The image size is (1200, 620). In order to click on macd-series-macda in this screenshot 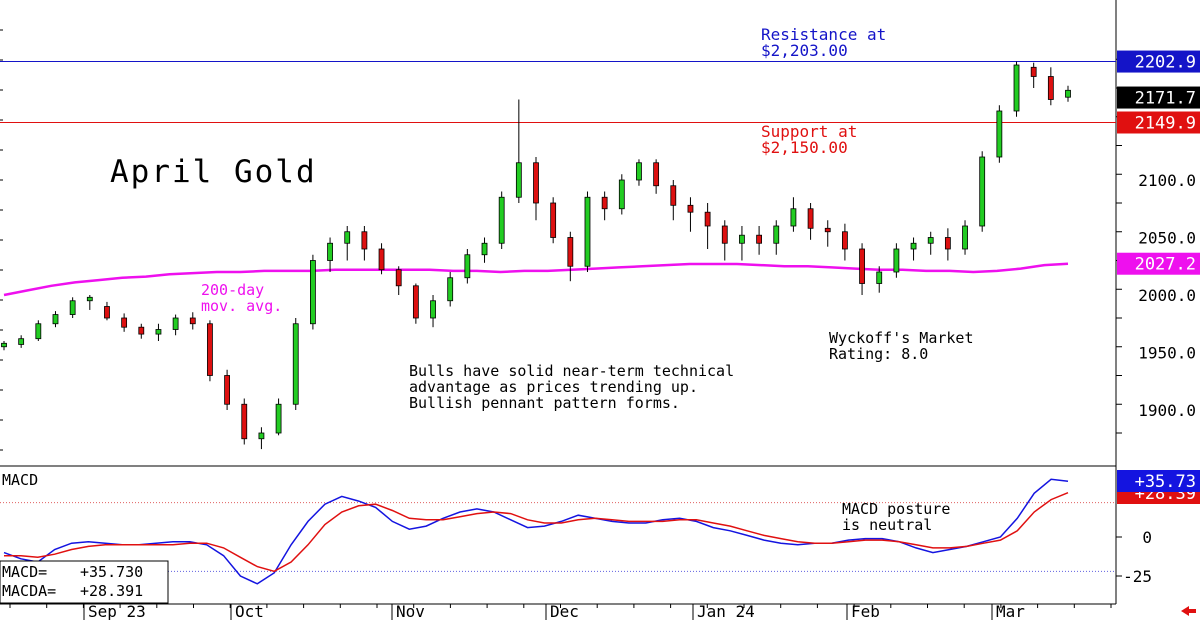, I will do `click(536, 532)`.